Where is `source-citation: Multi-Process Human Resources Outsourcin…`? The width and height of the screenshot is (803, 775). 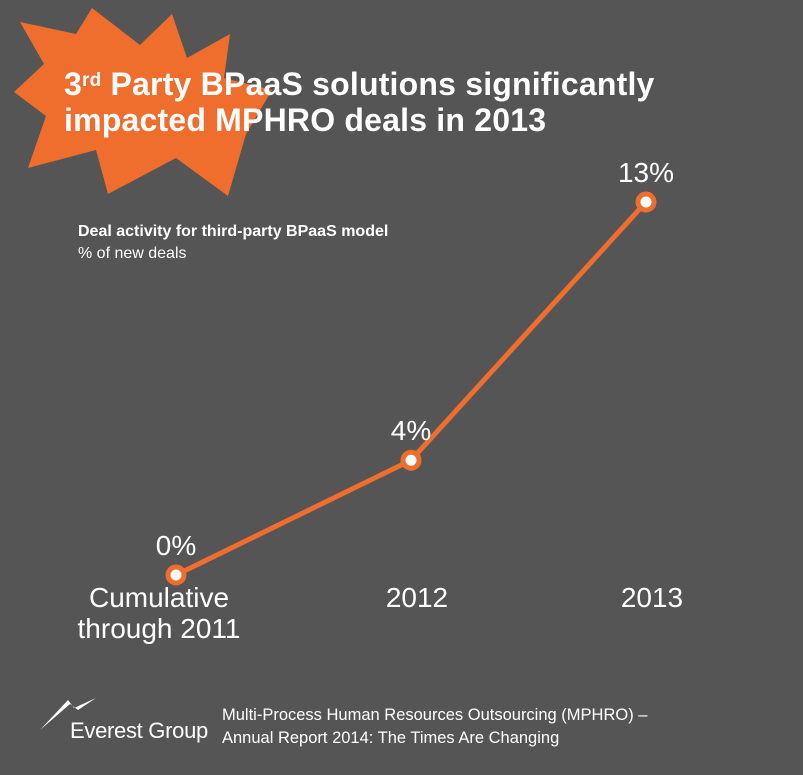 source-citation: Multi-Process Human Resources Outsourcin… is located at coordinates (434, 727).